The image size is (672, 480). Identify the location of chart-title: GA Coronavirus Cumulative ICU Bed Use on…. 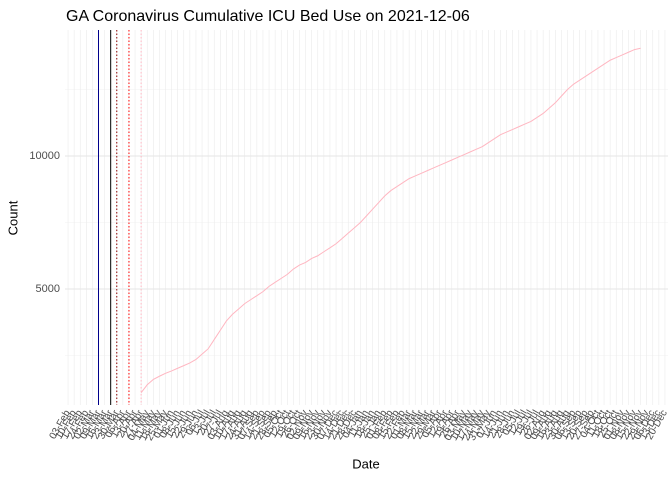
(268, 16).